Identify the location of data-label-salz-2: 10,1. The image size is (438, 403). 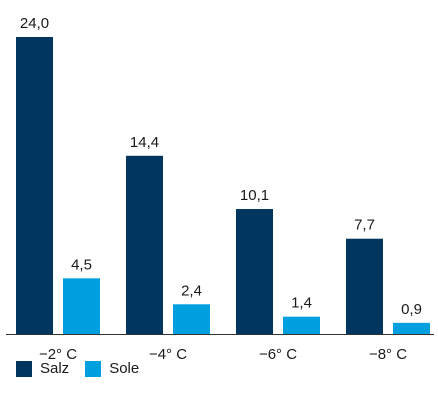
(254, 195).